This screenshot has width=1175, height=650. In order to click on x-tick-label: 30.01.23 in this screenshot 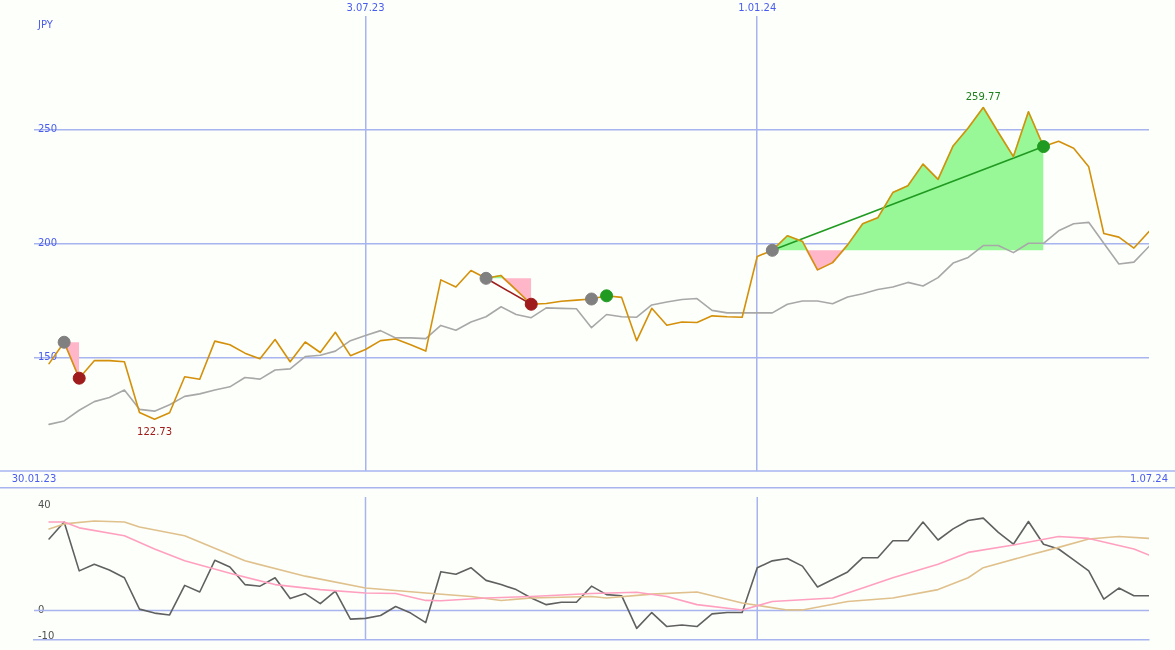, I will do `click(34, 478)`.